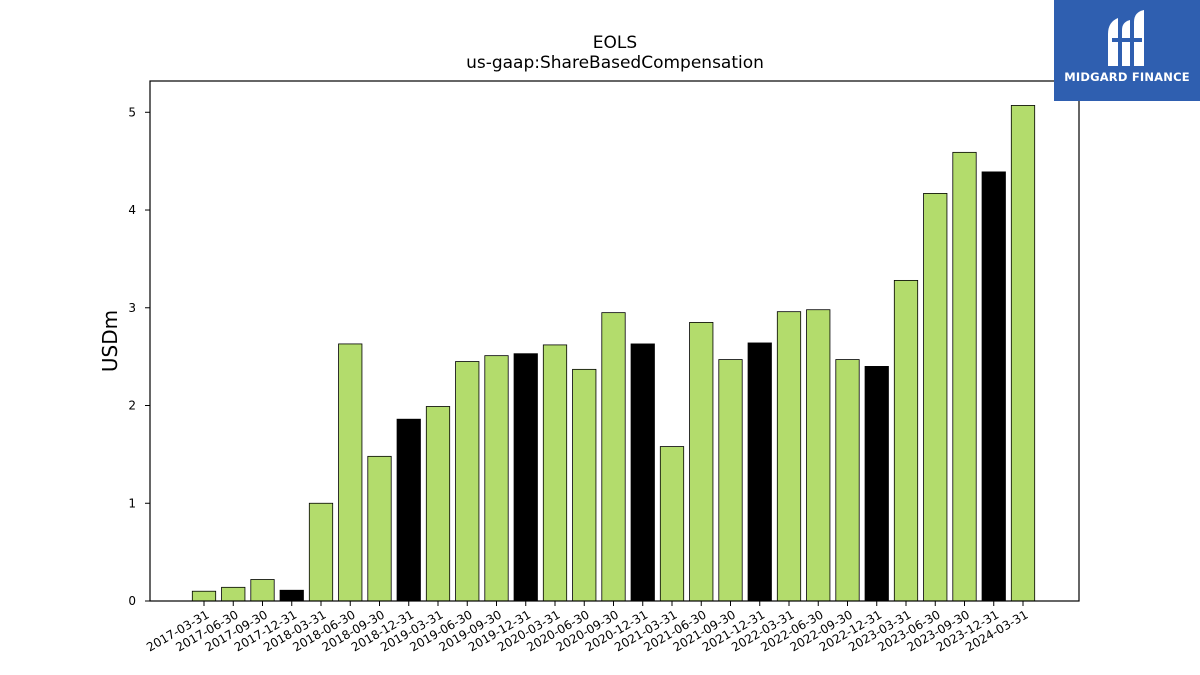 The width and height of the screenshot is (1200, 675). What do you see at coordinates (1126, 38) in the screenshot?
I see `midgard-logo-icon` at bounding box center [1126, 38].